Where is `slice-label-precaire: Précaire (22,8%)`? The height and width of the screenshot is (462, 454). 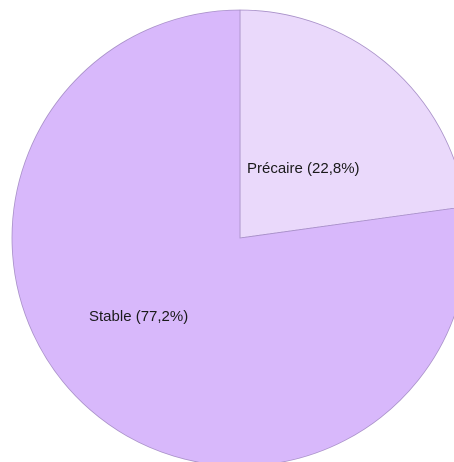
slice-label-precaire: Précaire (22,8%) is located at coordinates (303, 168).